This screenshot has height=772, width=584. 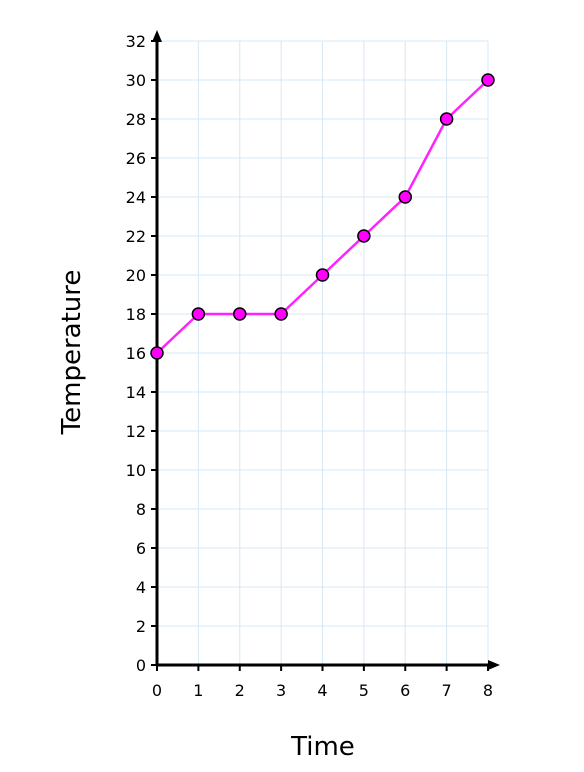 What do you see at coordinates (136, 119) in the screenshot?
I see `y-tick-label: 28` at bounding box center [136, 119].